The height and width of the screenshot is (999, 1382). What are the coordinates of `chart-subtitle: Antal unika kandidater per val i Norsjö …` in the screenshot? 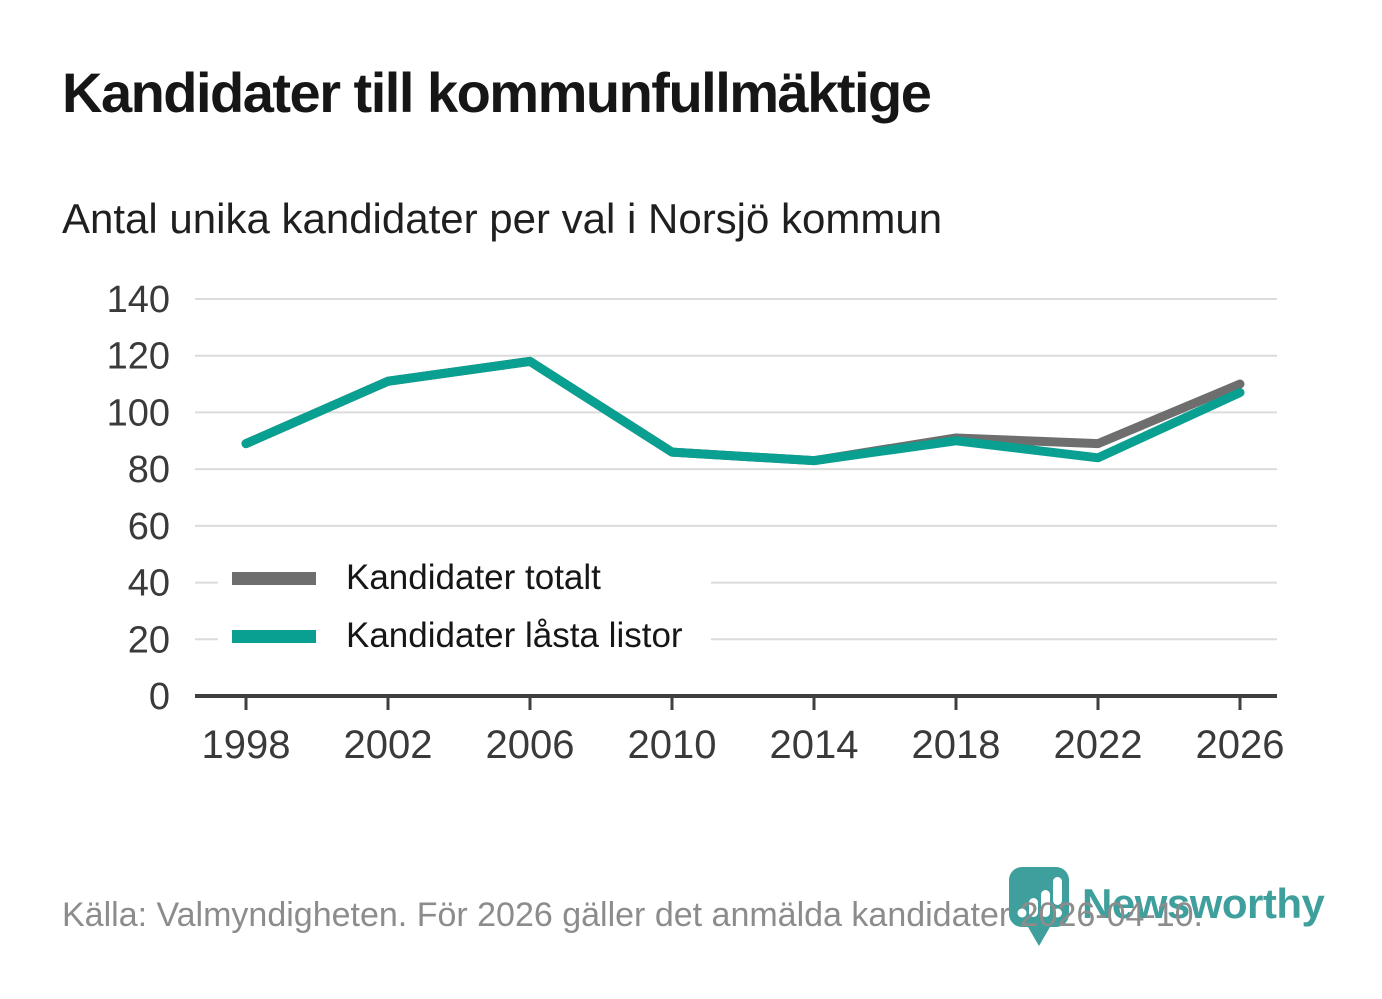 It's located at (502, 218).